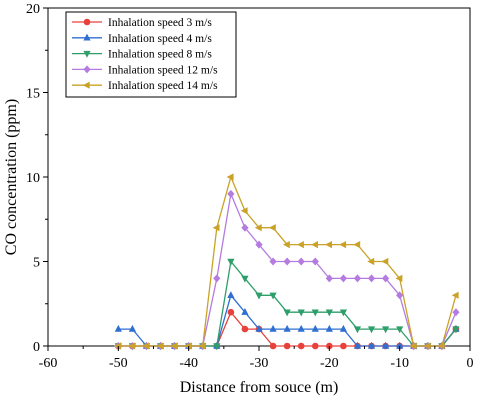 The height and width of the screenshot is (401, 480). Describe the element at coordinates (33, 9) in the screenshot. I see `y-tick-label: 20` at that location.